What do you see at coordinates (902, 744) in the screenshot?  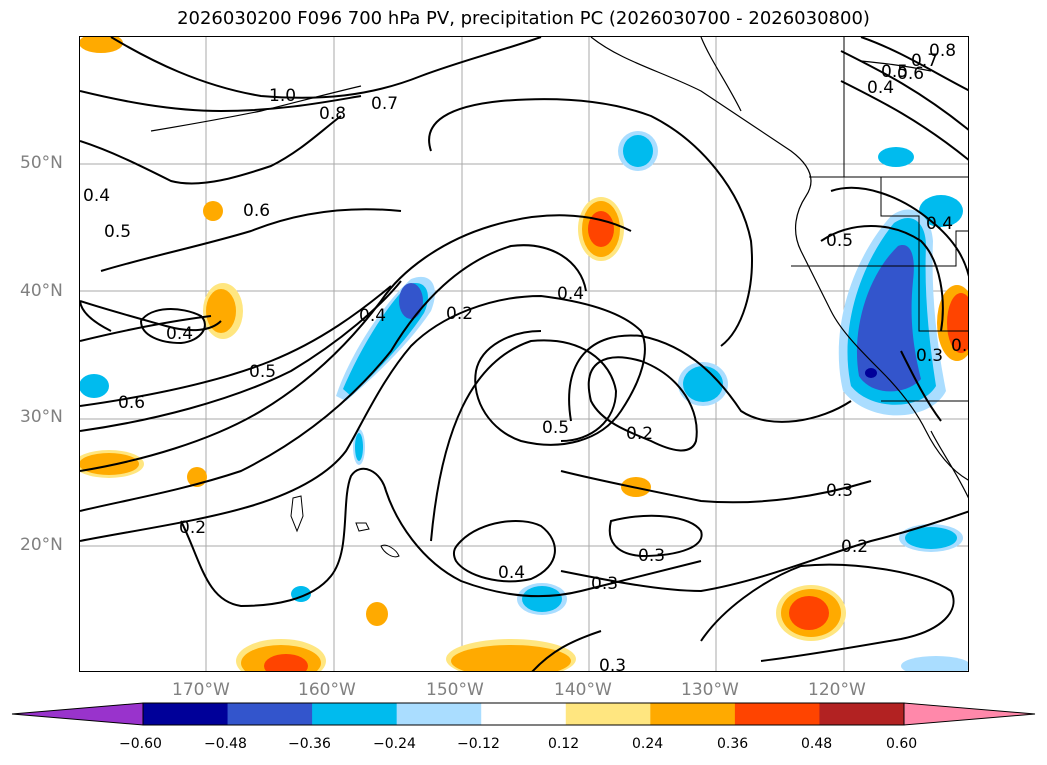 I see `colorbar-tick: 0.60` at bounding box center [902, 744].